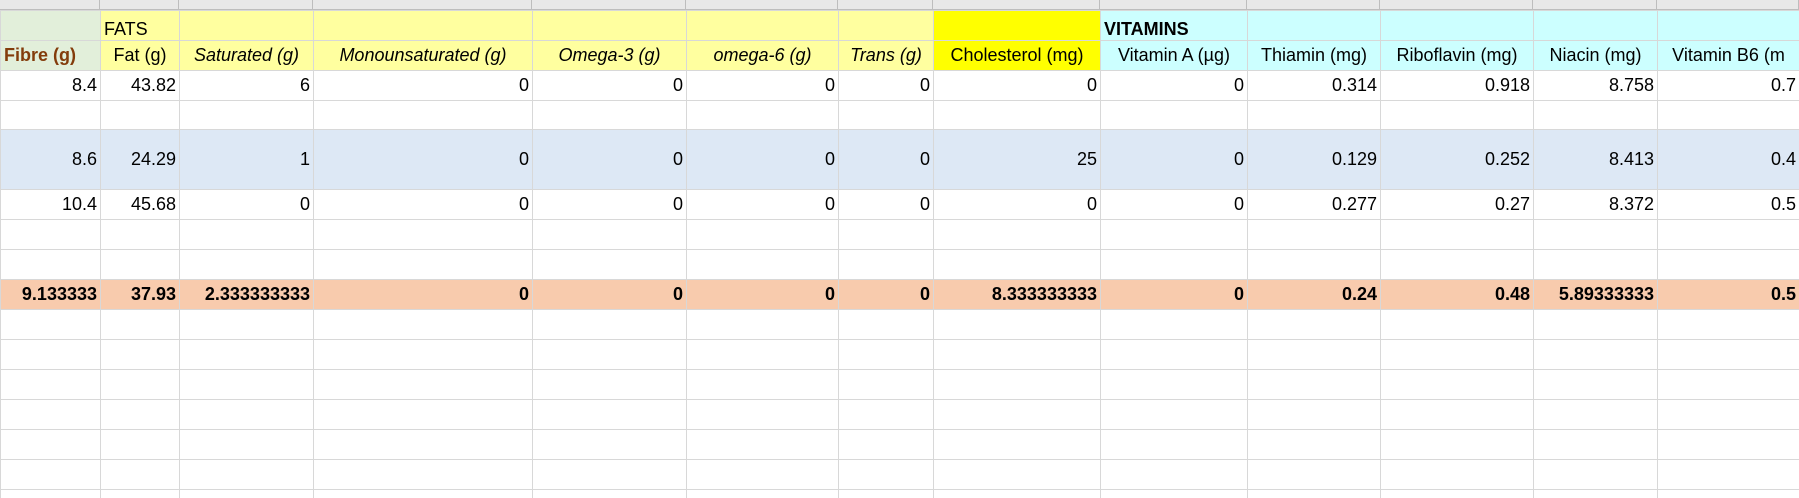 This screenshot has width=1799, height=498. I want to click on cell: Vitamin B6 (m, so click(1728, 55).